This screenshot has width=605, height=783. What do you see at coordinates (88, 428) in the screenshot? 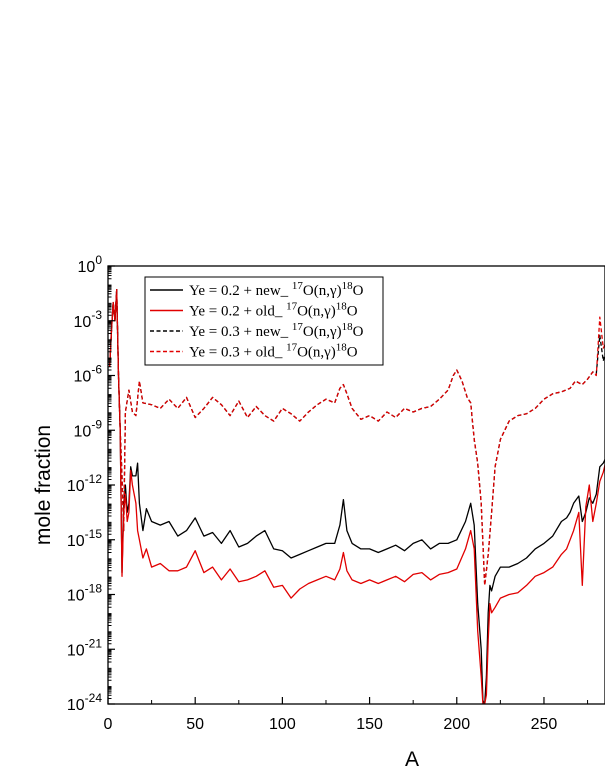
I see `y-tick-label: 10⁻⁹` at bounding box center [88, 428].